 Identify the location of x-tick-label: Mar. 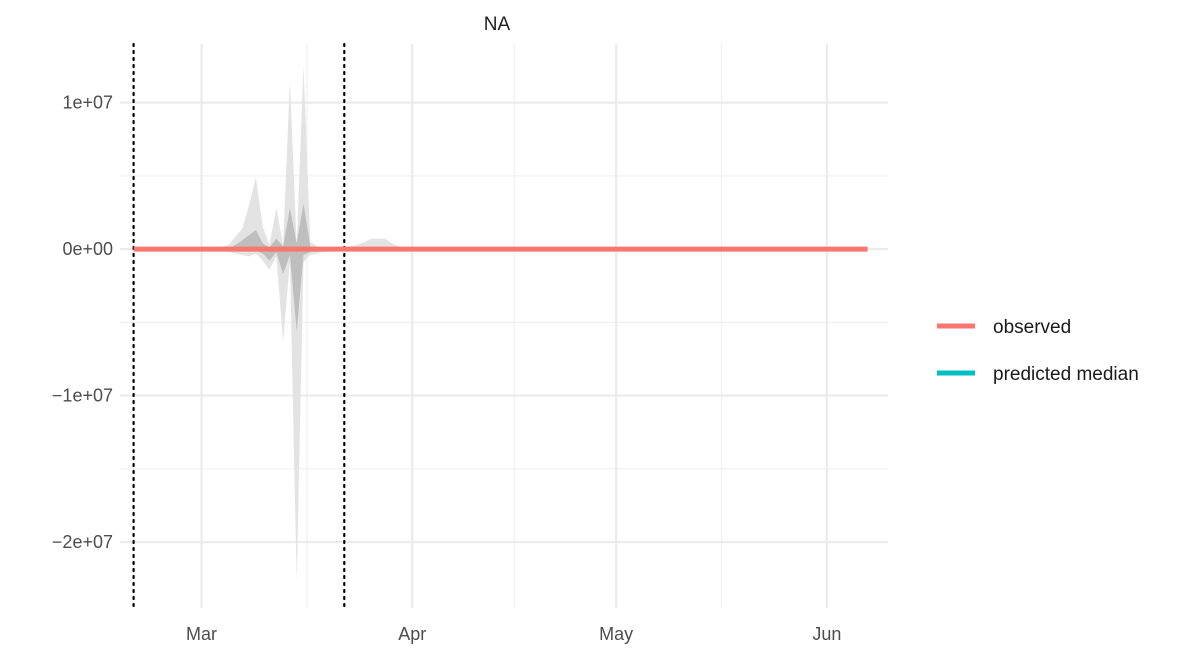
(201, 634).